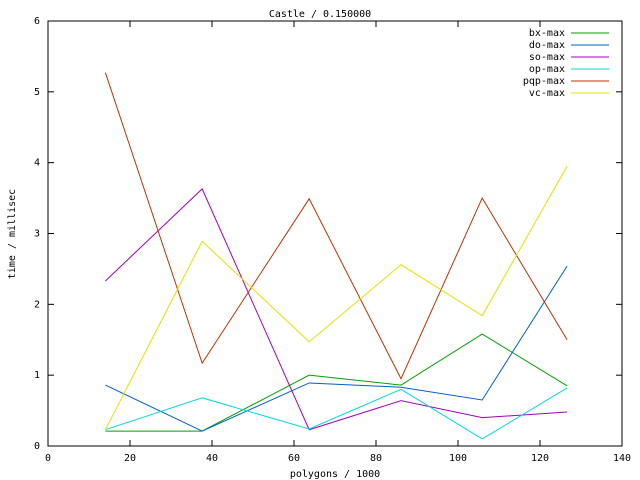  What do you see at coordinates (458, 458) in the screenshot?
I see `x-tick-label: 100` at bounding box center [458, 458].